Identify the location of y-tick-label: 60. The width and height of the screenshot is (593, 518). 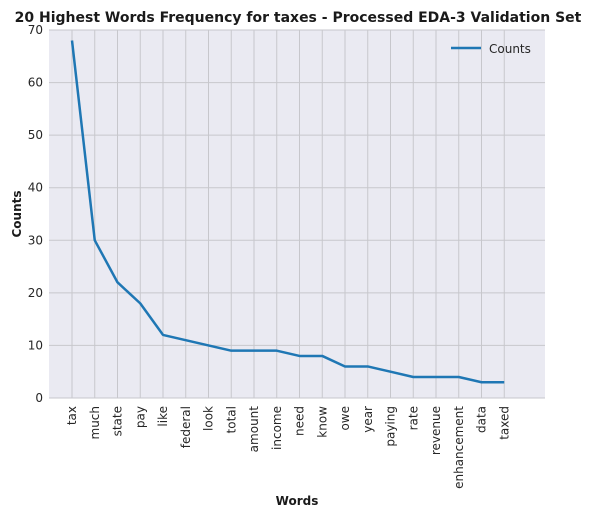
(35, 83).